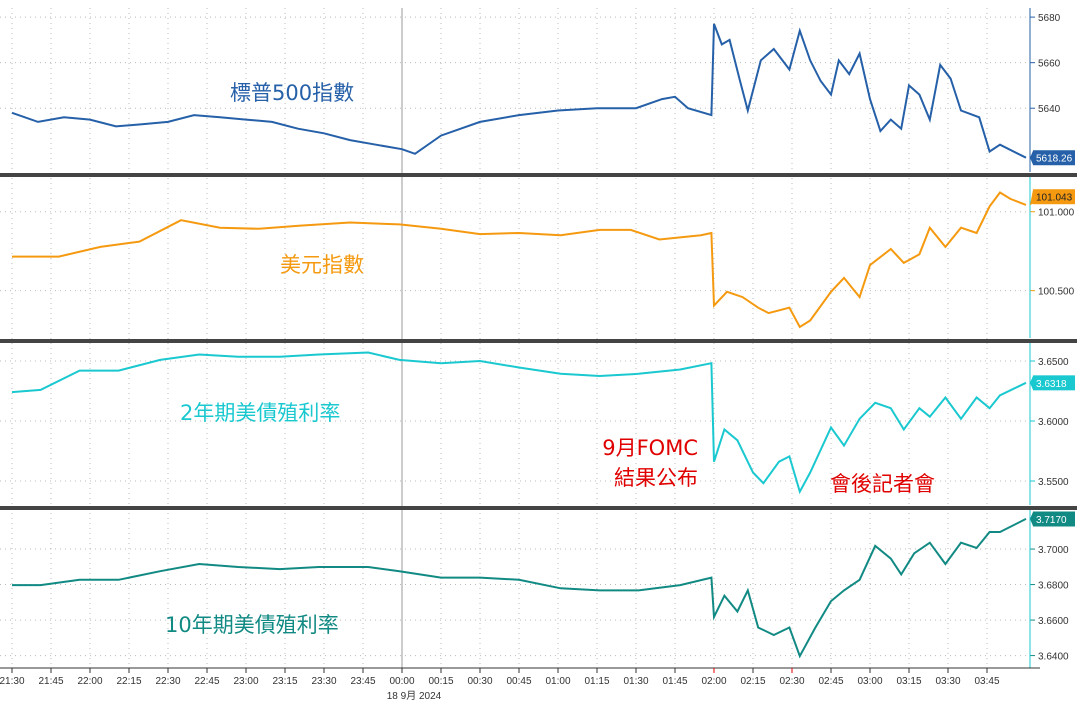  Describe the element at coordinates (1053, 482) in the screenshot. I see `y-tick-label: 3.5500` at that location.